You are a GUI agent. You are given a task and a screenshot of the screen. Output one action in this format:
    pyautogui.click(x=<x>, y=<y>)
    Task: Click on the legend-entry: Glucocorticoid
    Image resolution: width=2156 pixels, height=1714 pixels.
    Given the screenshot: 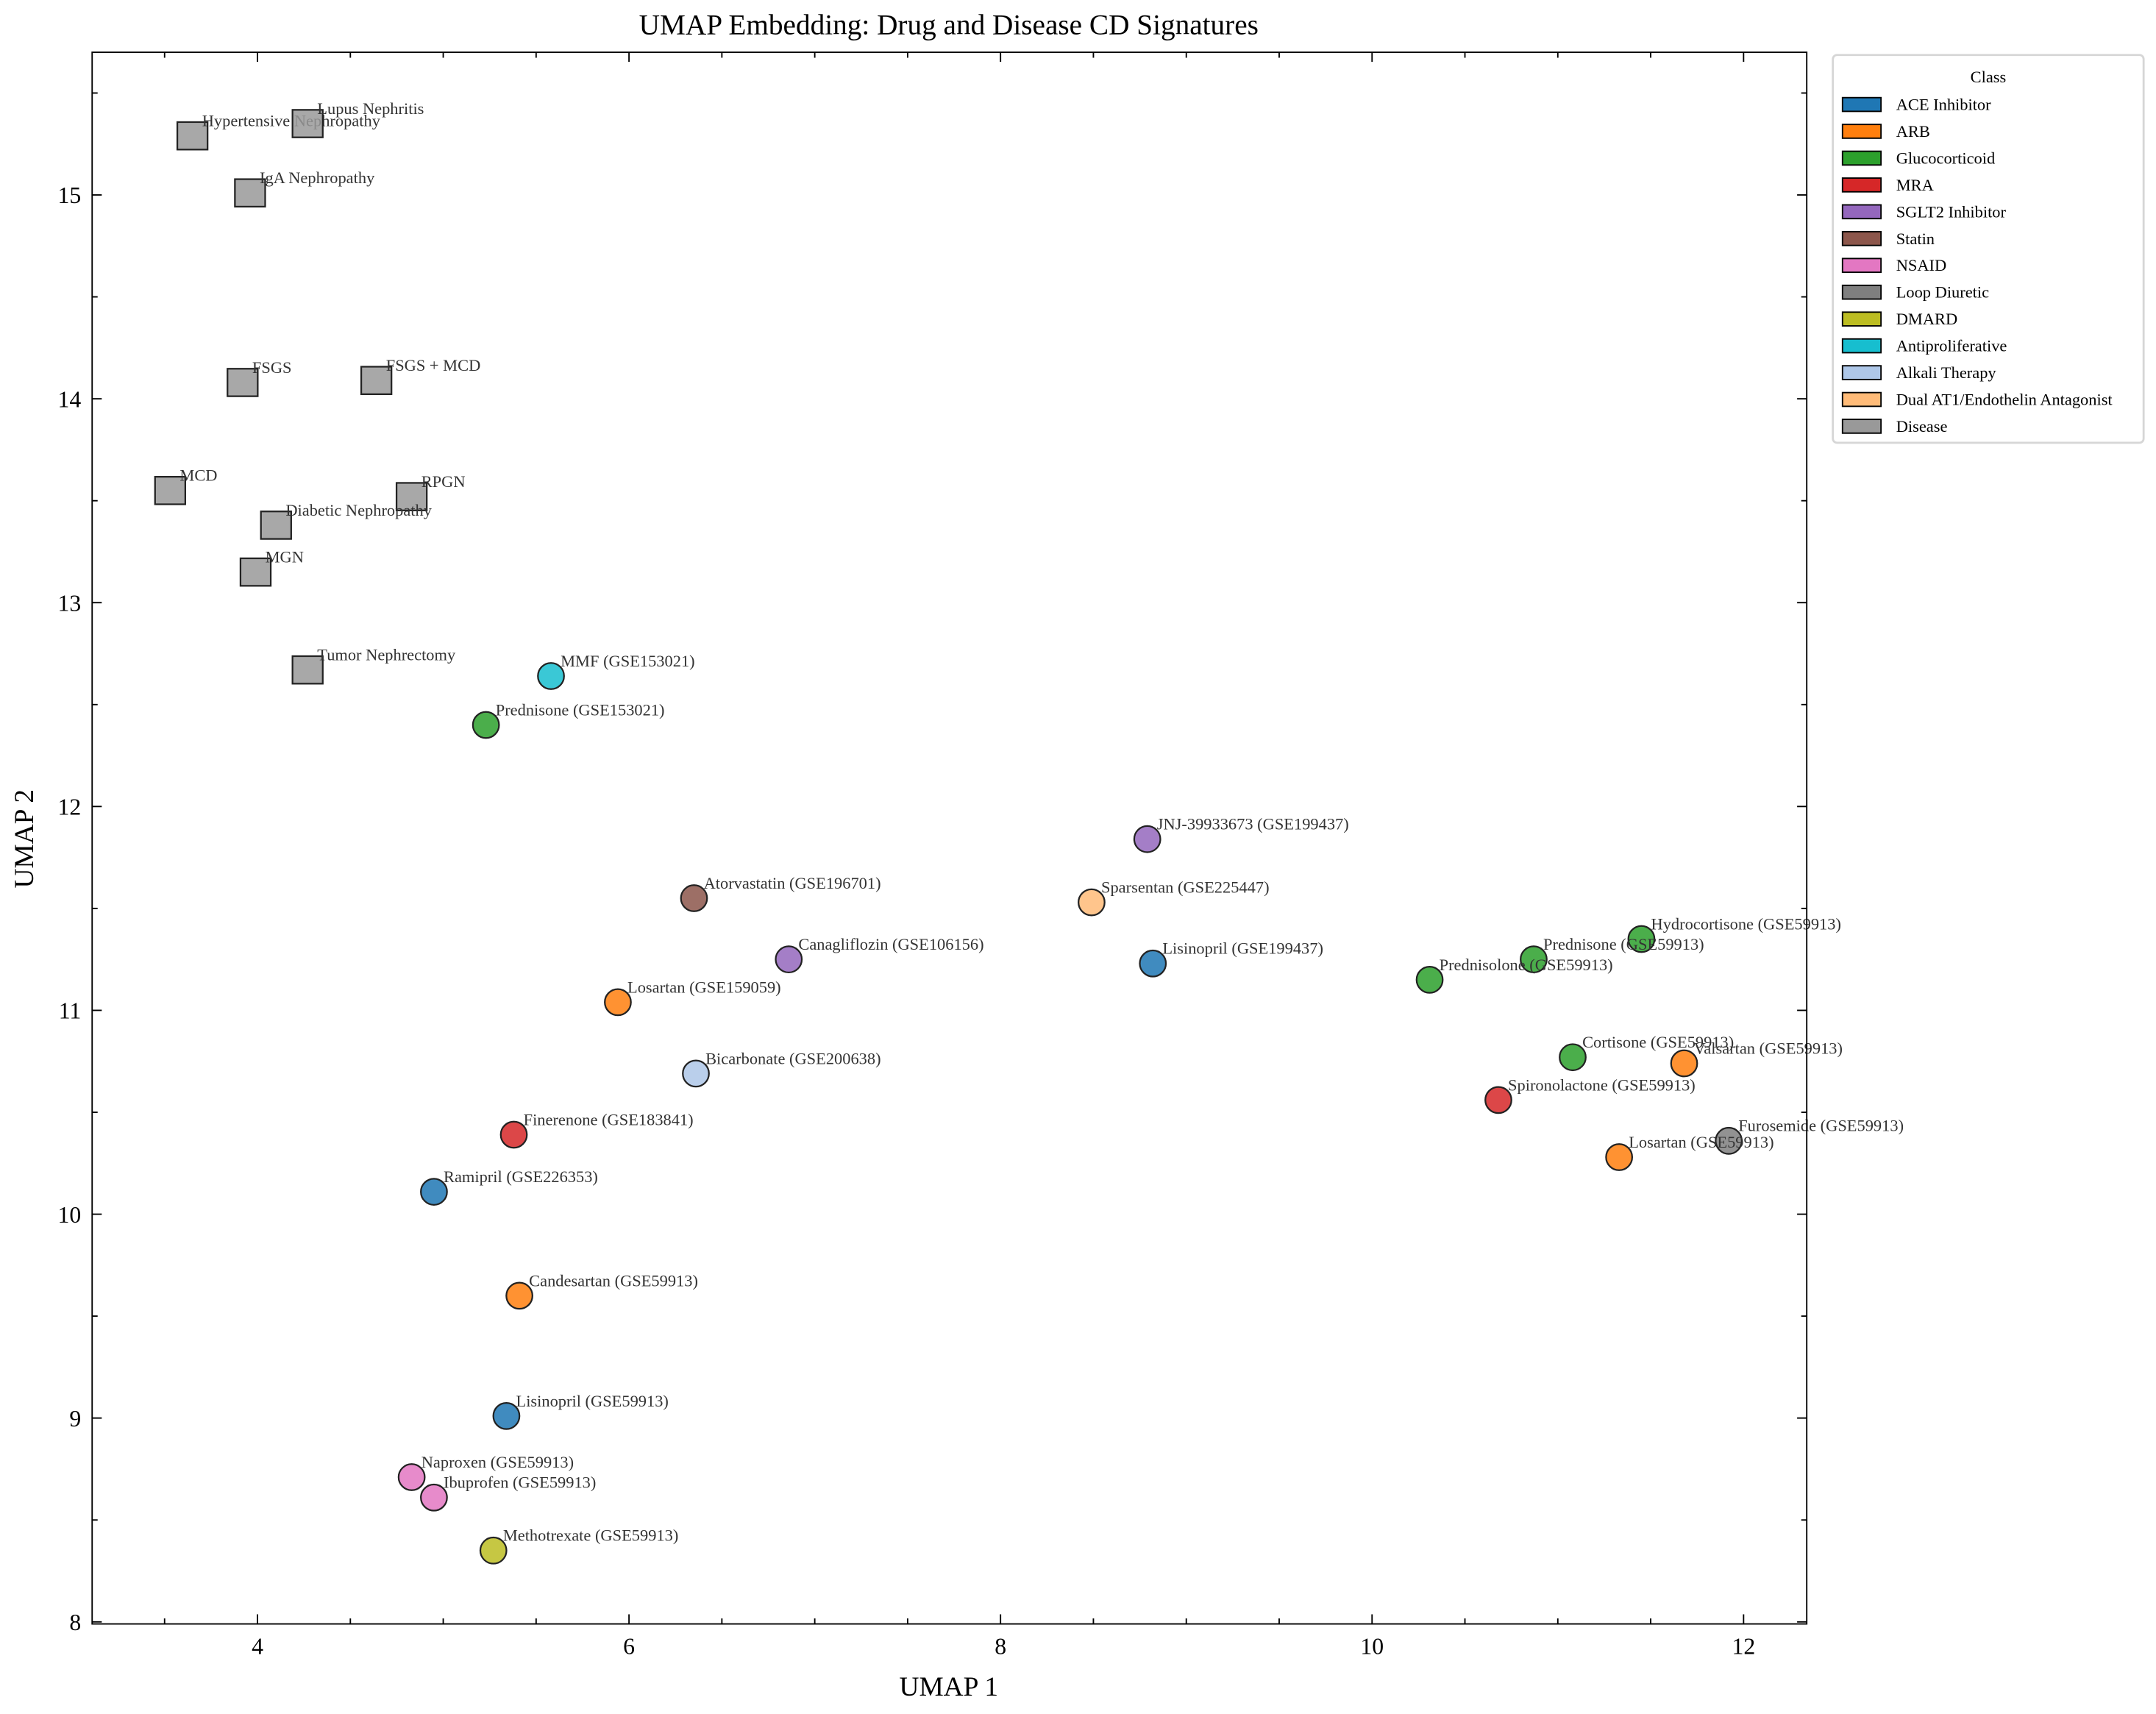 What is the action you would take?
    pyautogui.click(x=1946, y=158)
    